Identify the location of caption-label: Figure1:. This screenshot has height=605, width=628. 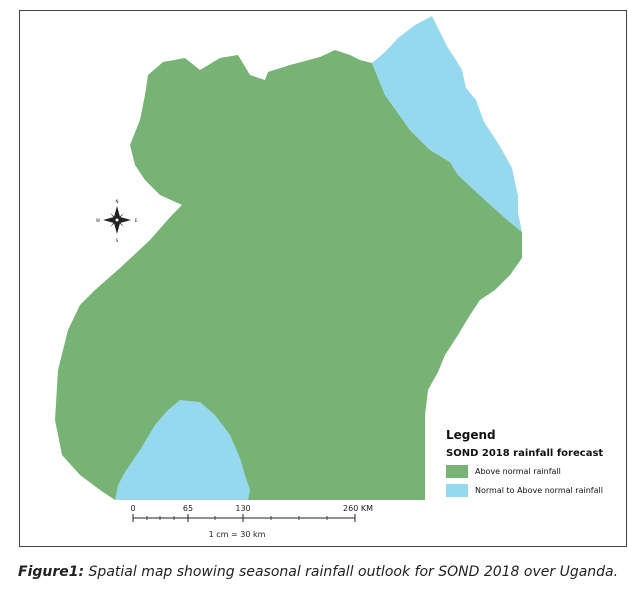
(51, 572).